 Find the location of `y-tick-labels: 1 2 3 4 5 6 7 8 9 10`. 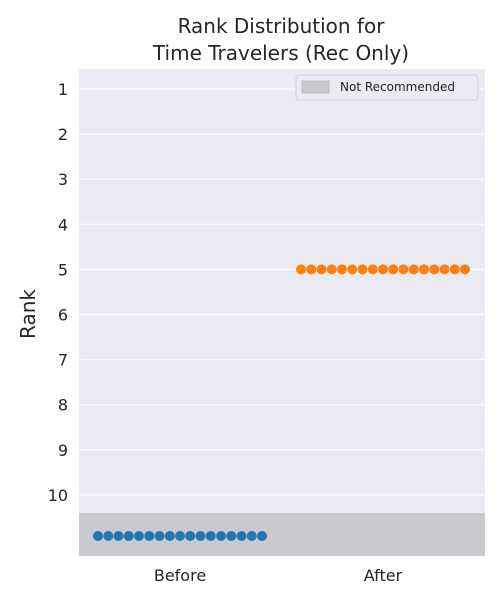

y-tick-labels: 1 2 3 4 5 6 7 8 9 10 is located at coordinates (58, 292).